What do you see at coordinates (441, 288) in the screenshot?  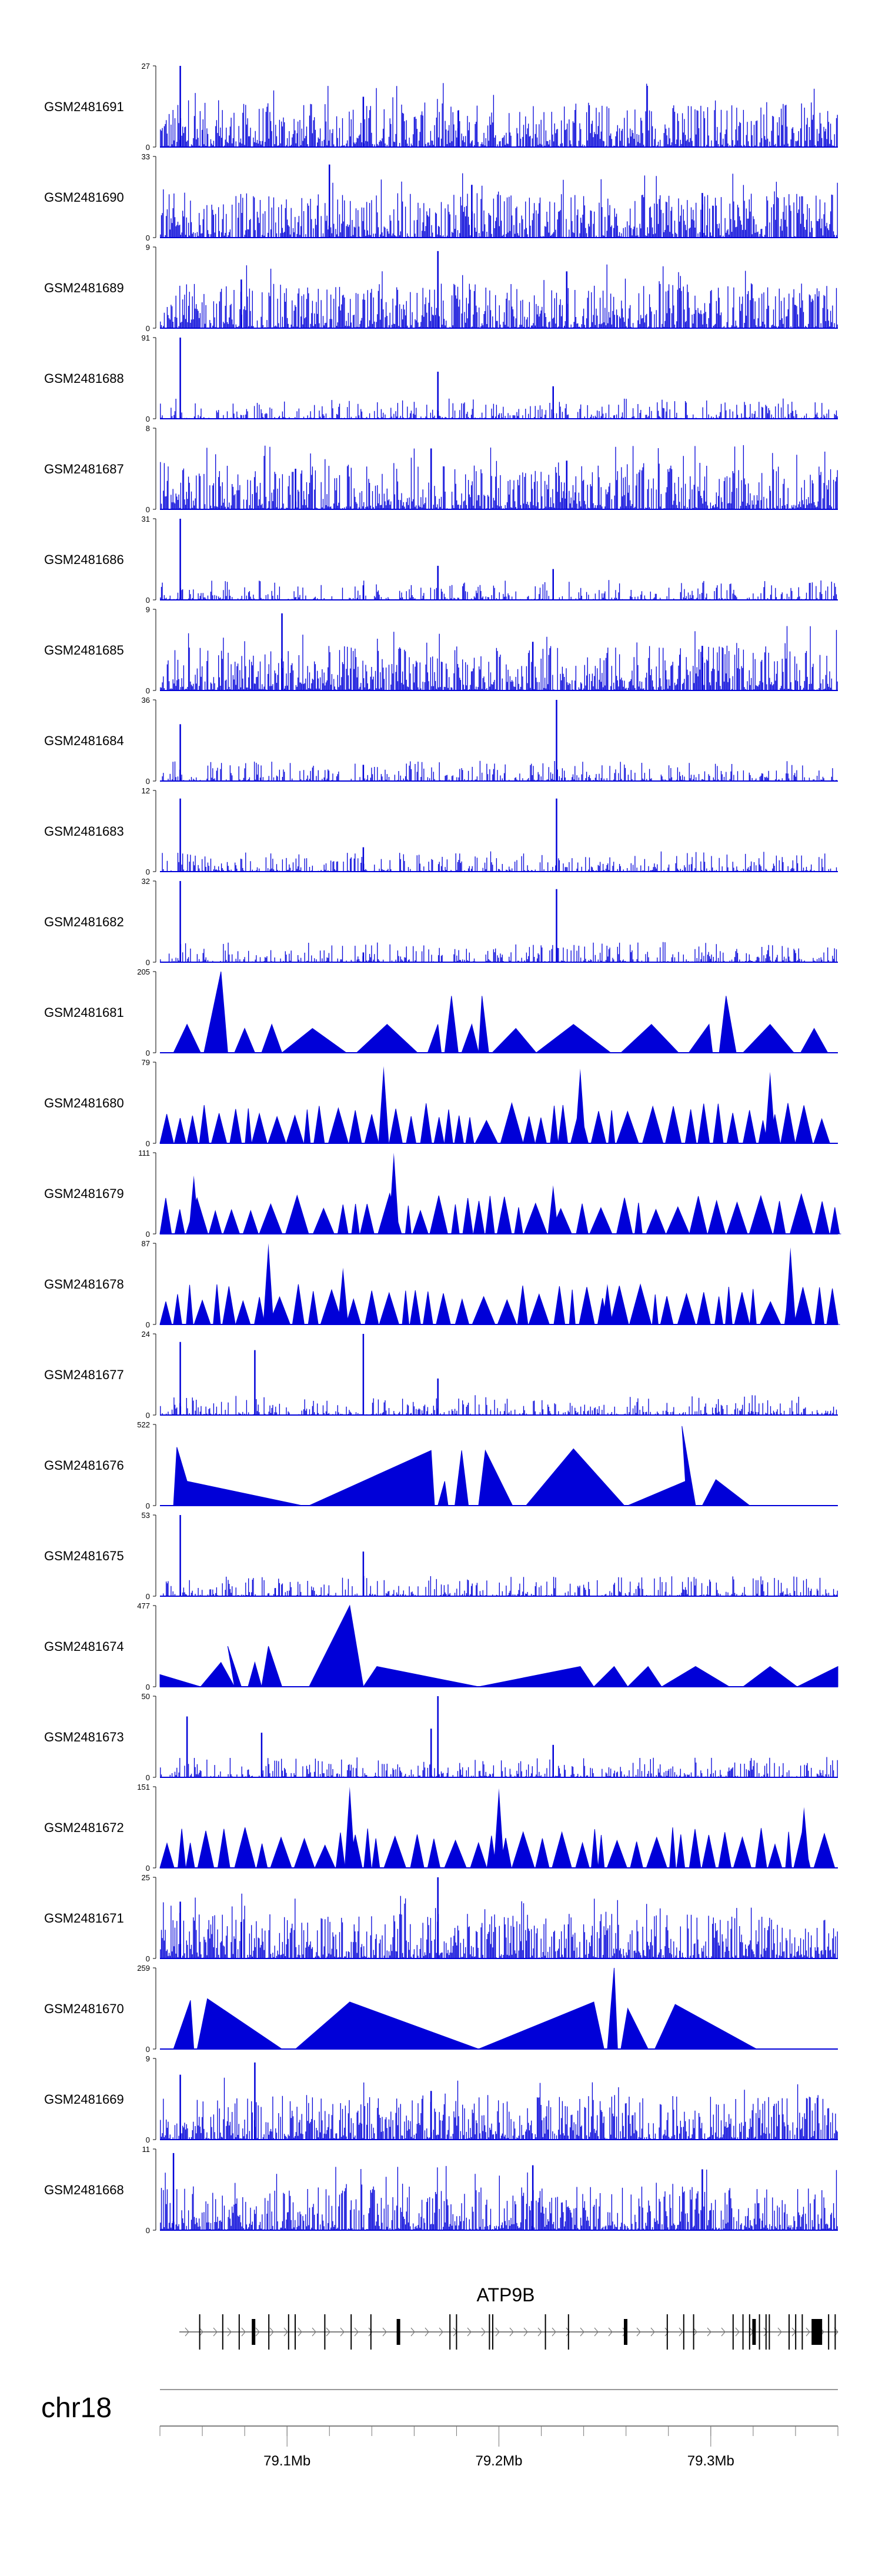 I see `track-GSM2481689: GSM2481689 9 0` at bounding box center [441, 288].